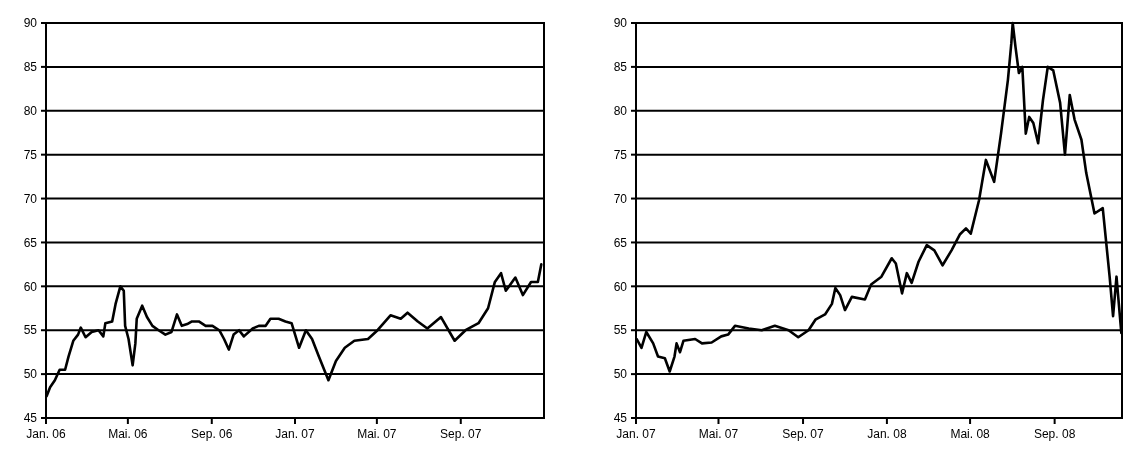  I want to click on x-tick-label: Jan. 08, so click(887, 434).